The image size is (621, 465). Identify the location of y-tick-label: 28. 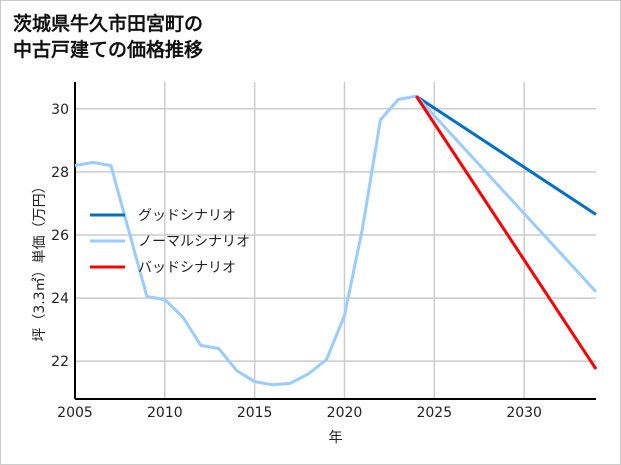
(60, 173).